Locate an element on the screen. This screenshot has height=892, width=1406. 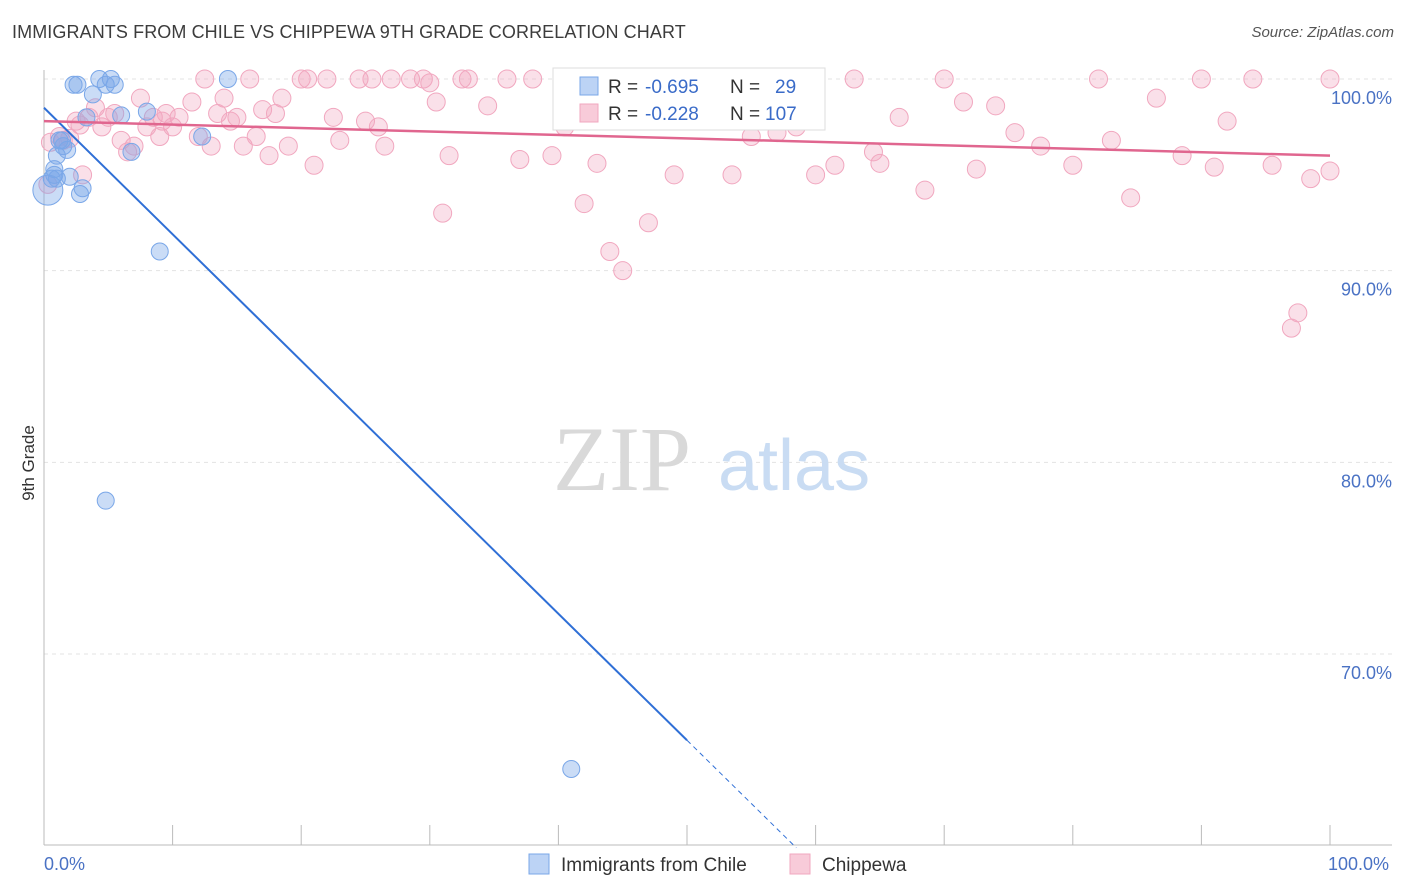
x-tick-max: 100.0% is located at coordinates (1358, 864).